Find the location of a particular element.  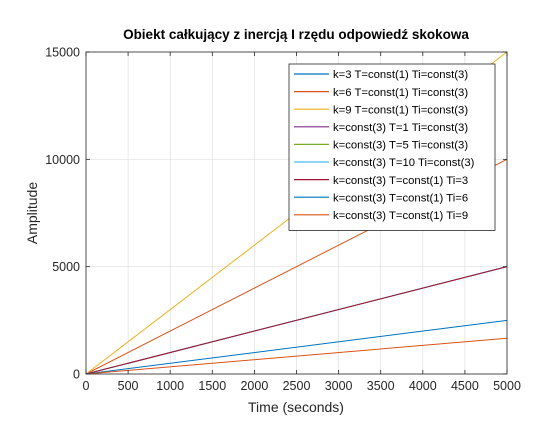

x-tick-label: 5000 is located at coordinates (507, 386).